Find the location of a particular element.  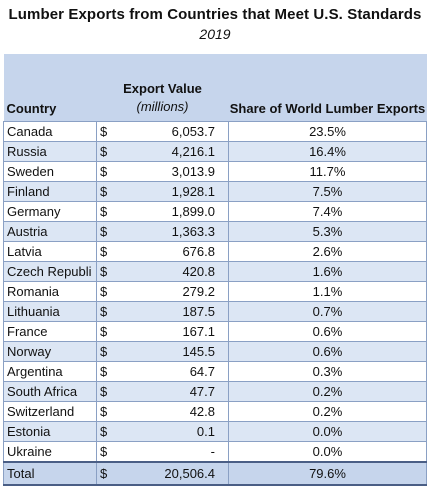

table-row: Austria $1,363.3 5.3% is located at coordinates (215, 231).